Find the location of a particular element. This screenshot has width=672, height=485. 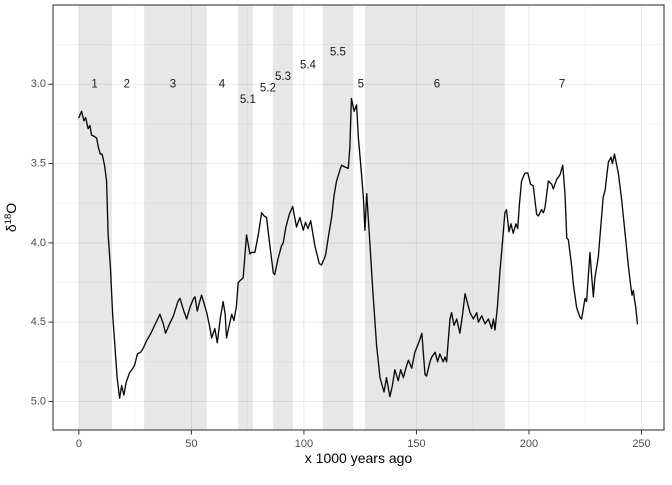

x-tick-label: 50 is located at coordinates (191, 444).